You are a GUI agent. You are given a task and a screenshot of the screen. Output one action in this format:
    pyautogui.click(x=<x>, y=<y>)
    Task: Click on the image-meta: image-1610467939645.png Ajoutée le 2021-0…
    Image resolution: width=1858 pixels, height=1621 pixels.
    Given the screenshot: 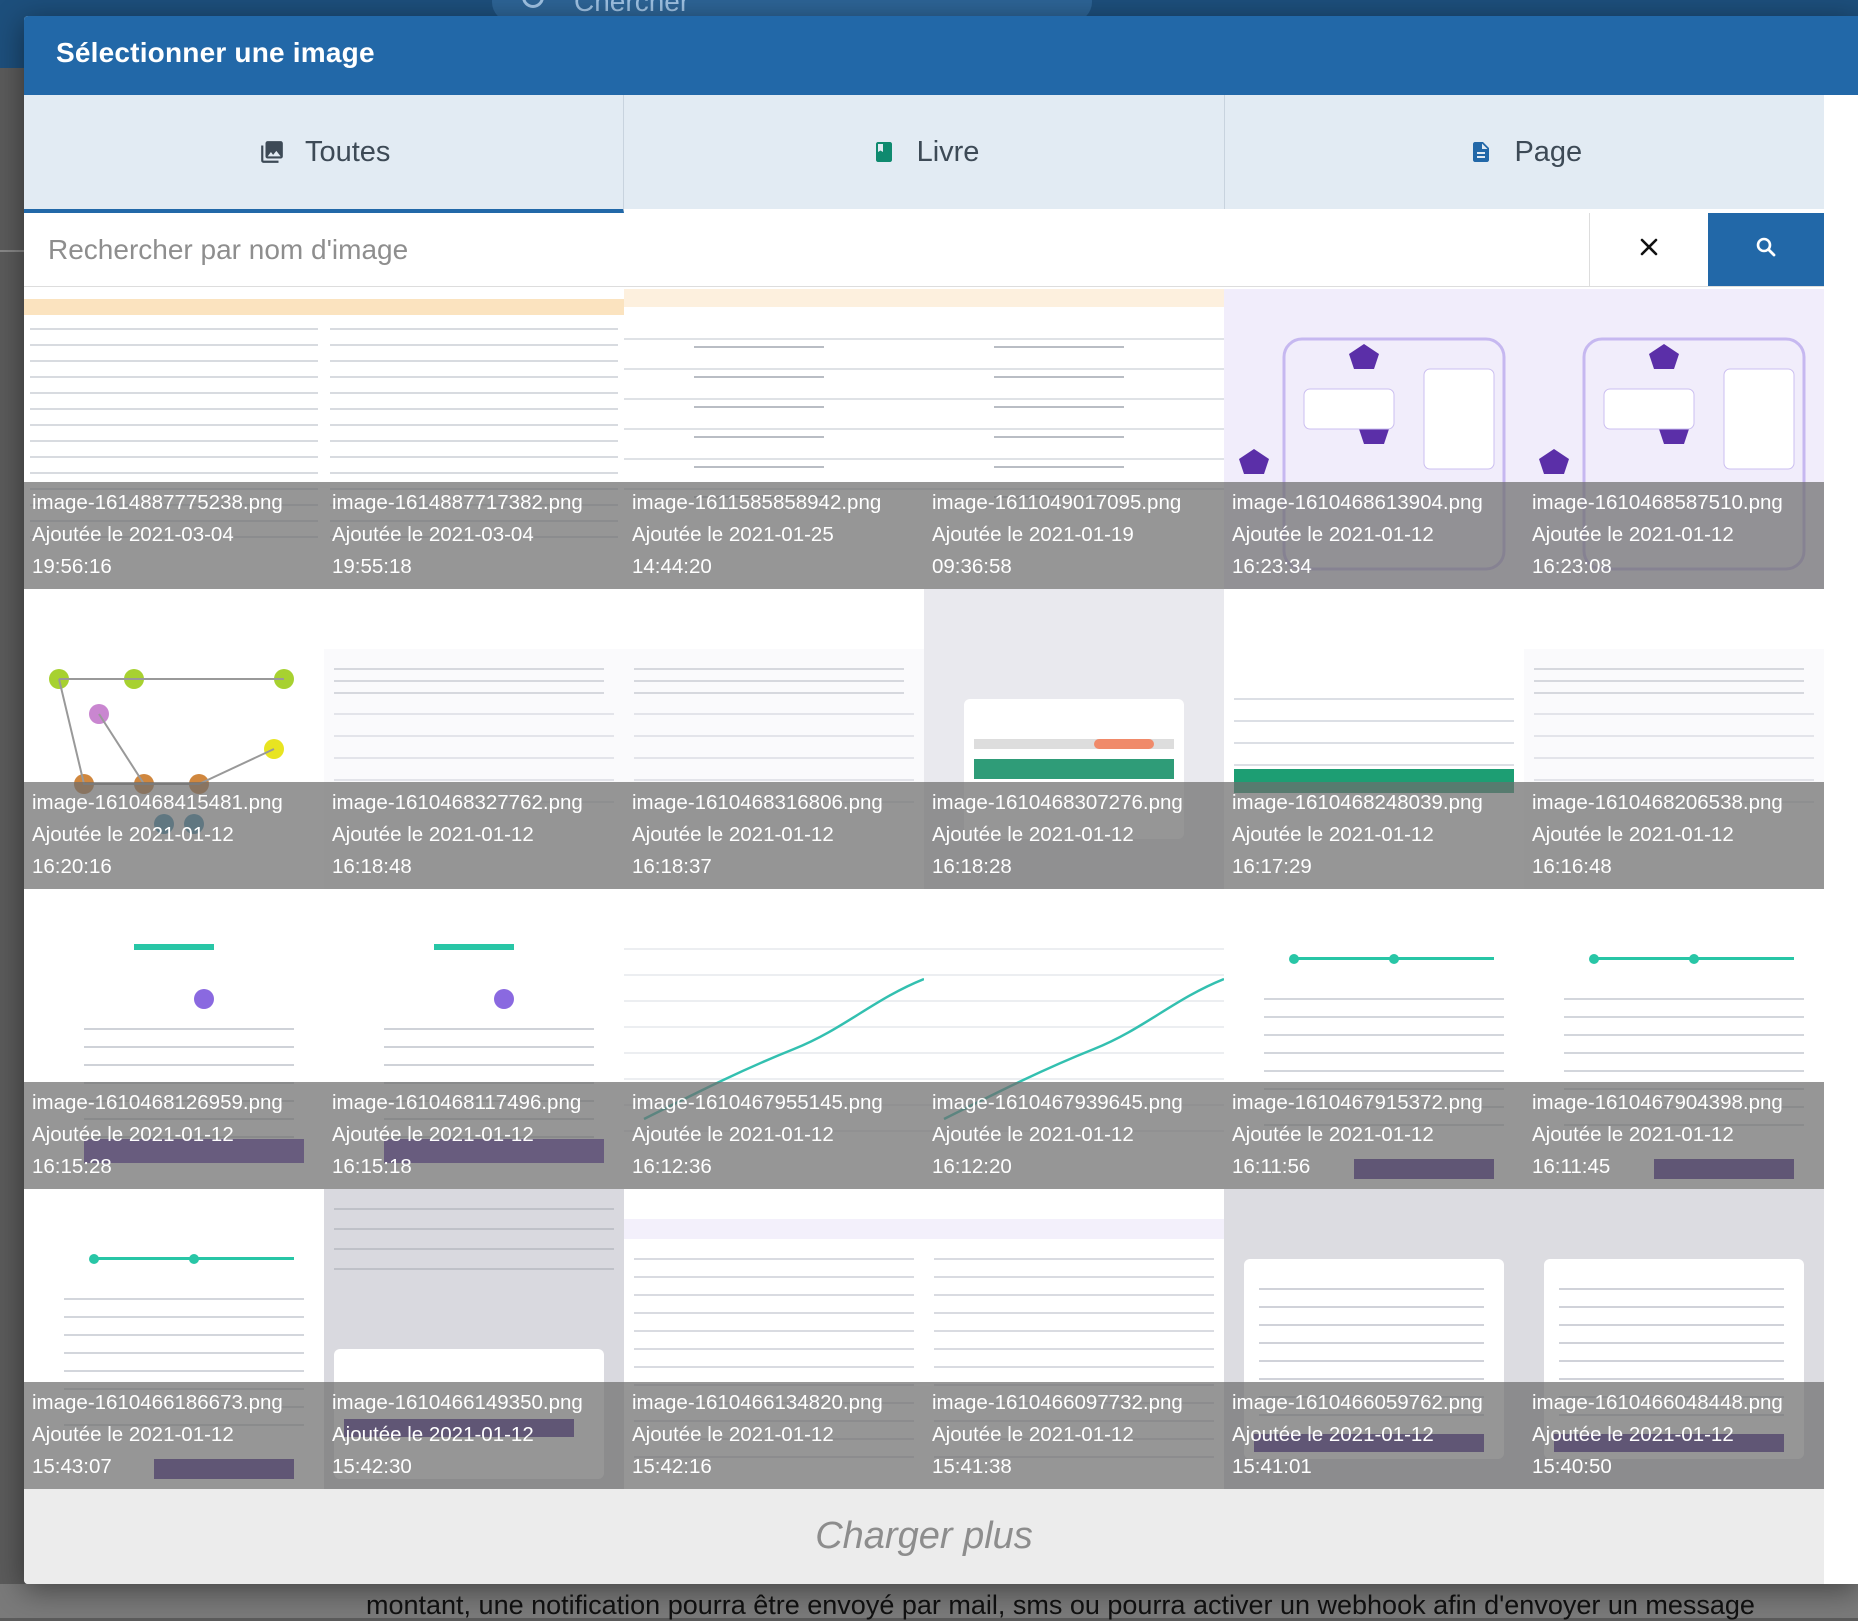 What is the action you would take?
    pyautogui.click(x=1074, y=1135)
    